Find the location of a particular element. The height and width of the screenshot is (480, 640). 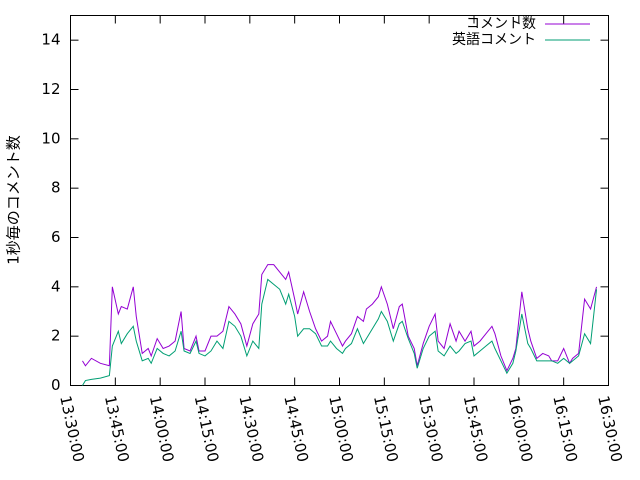

y-tick-label: 6 is located at coordinates (56, 237).